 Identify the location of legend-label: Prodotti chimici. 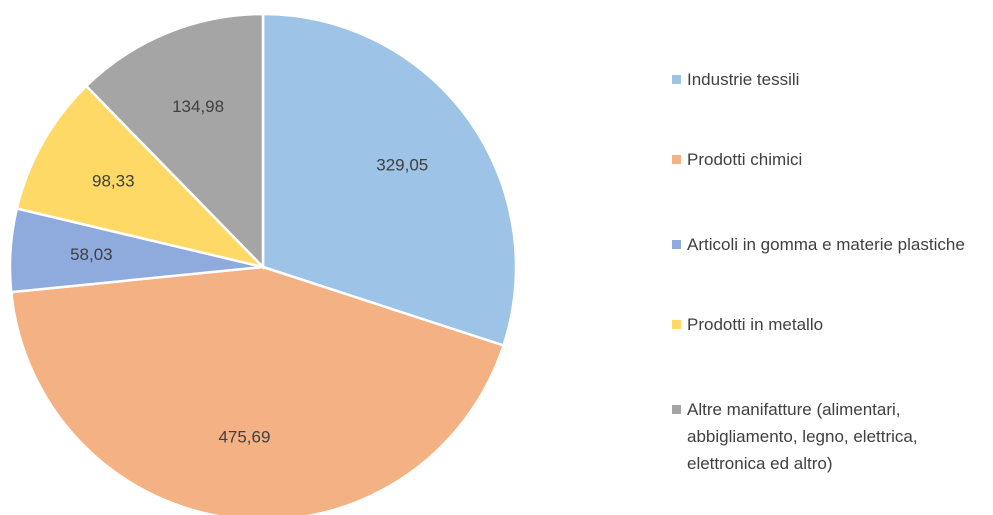
(745, 159).